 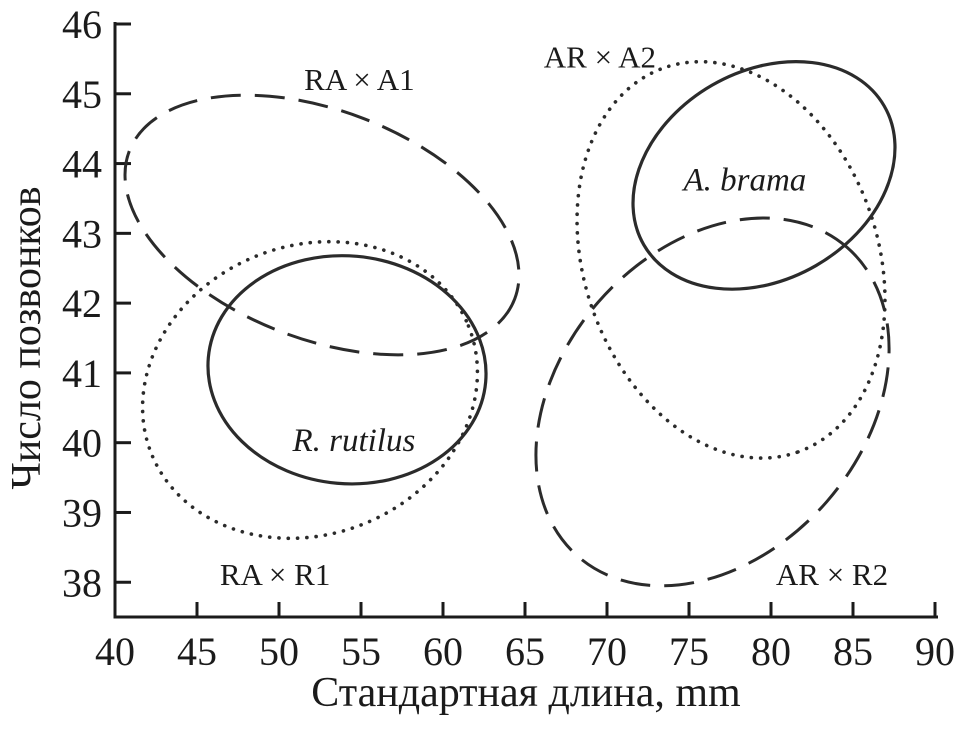 I want to click on ellipse-r-rutilus, so click(x=347, y=370).